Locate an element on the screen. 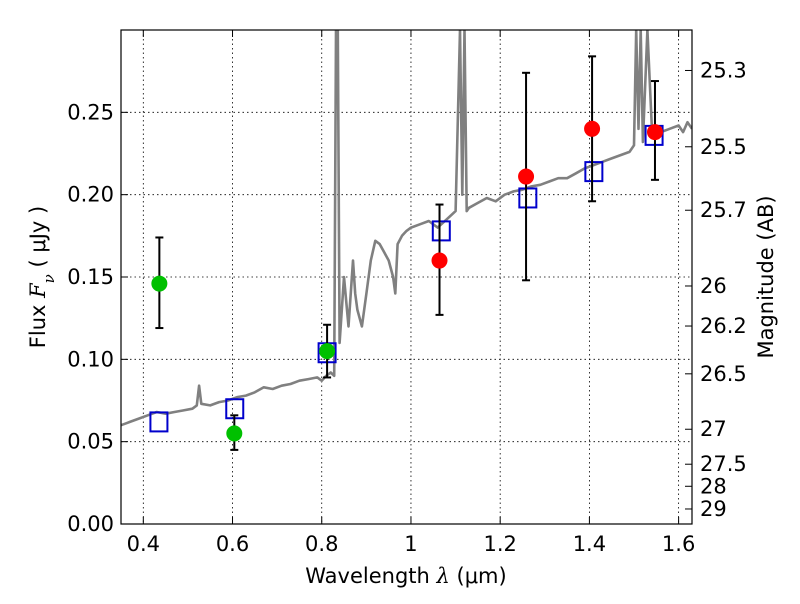  y2-tick-label: 27.5 is located at coordinates (723, 464).